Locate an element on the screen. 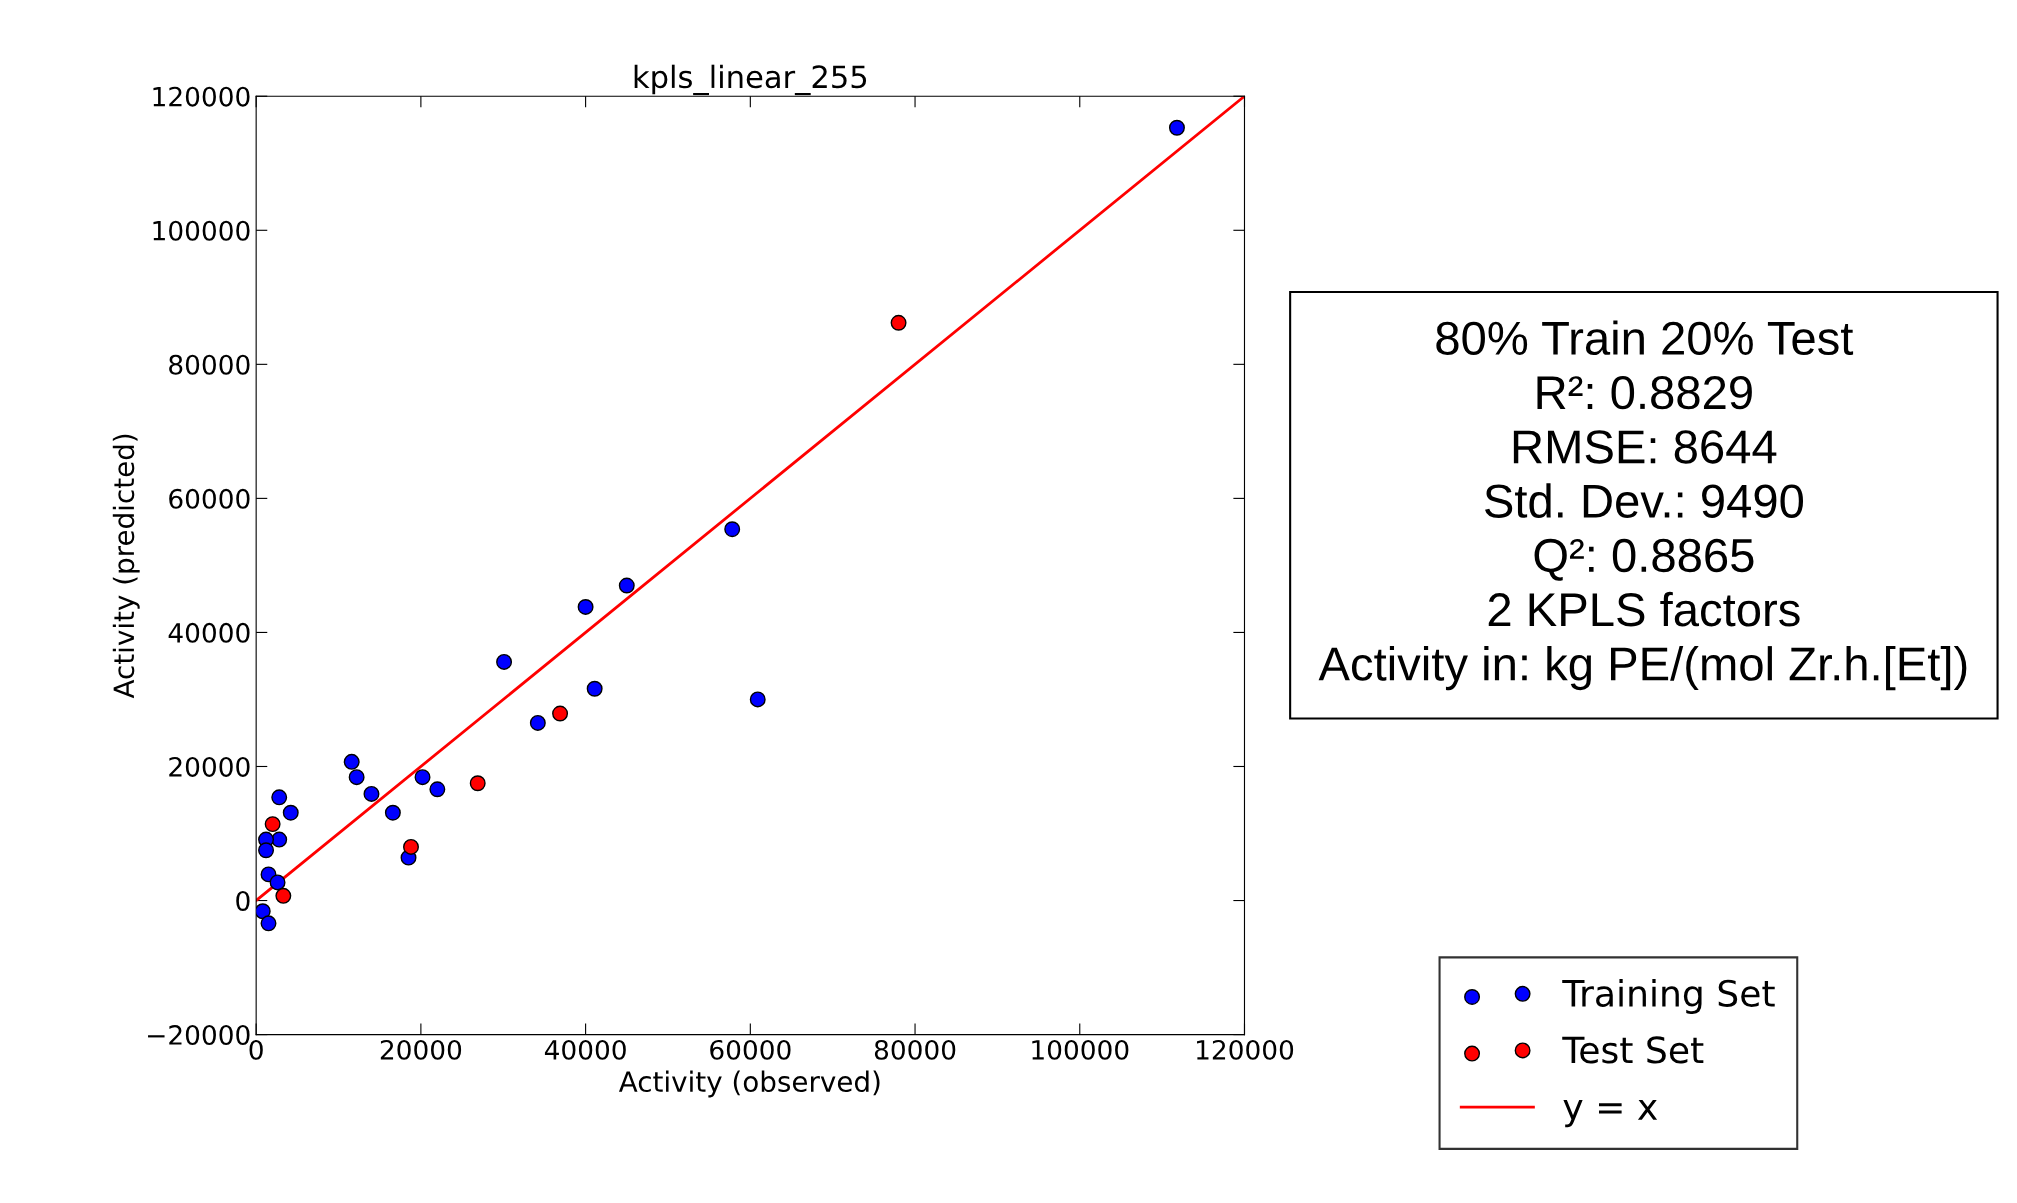 This screenshot has width=2017, height=1203. chart-title: kpls_linear_255 is located at coordinates (750, 80).